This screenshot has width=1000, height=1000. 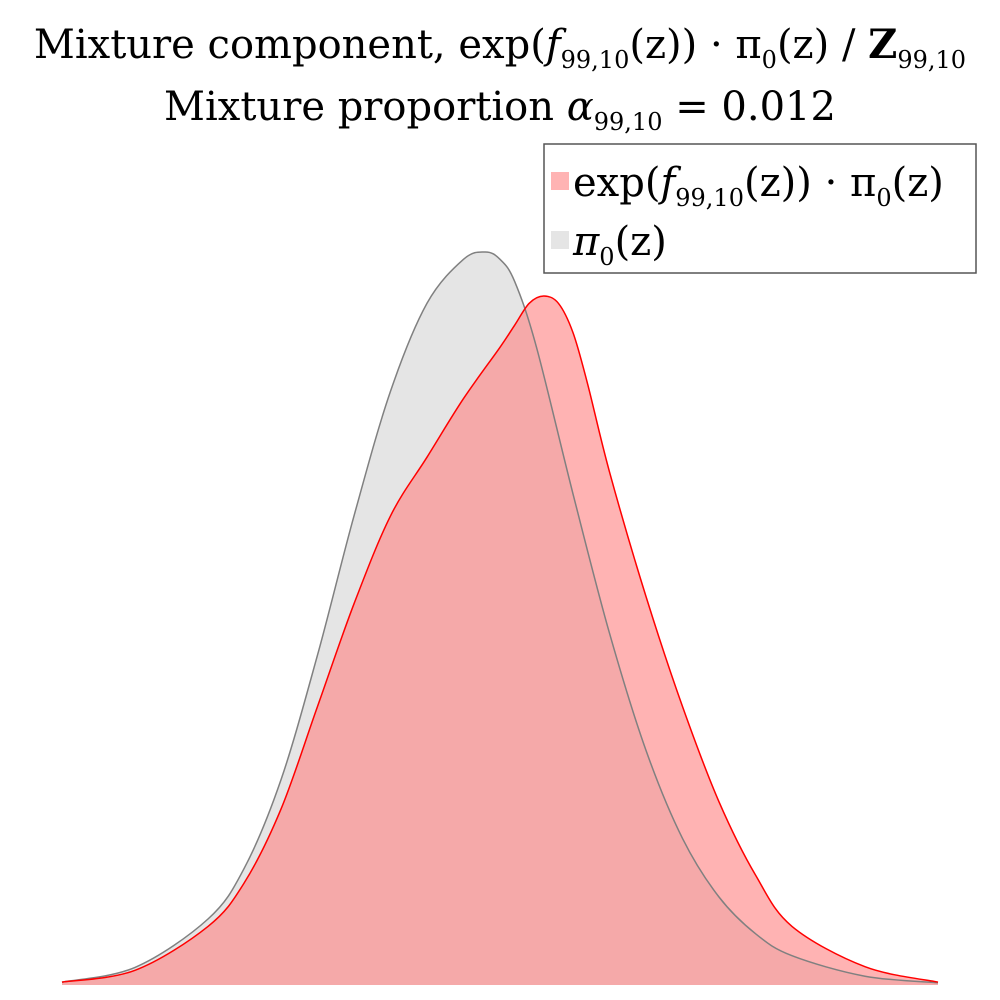 What do you see at coordinates (918, 183) in the screenshot?
I see `legend-mix-post: (z)` at bounding box center [918, 183].